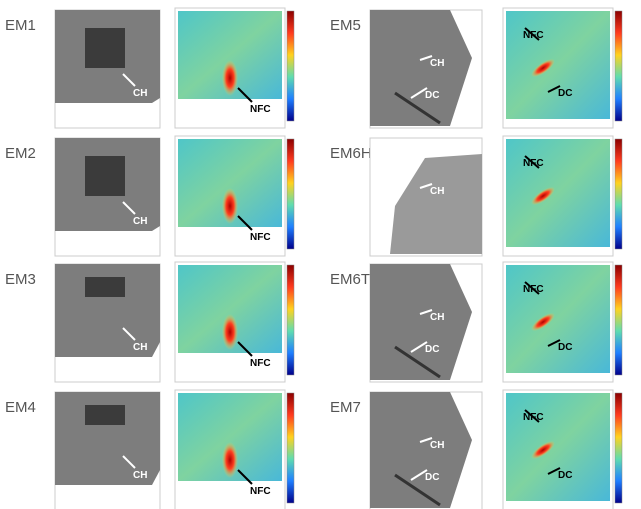 The width and height of the screenshot is (641, 509). I want to click on panel: EM4 CH NFC, so click(150, 449).